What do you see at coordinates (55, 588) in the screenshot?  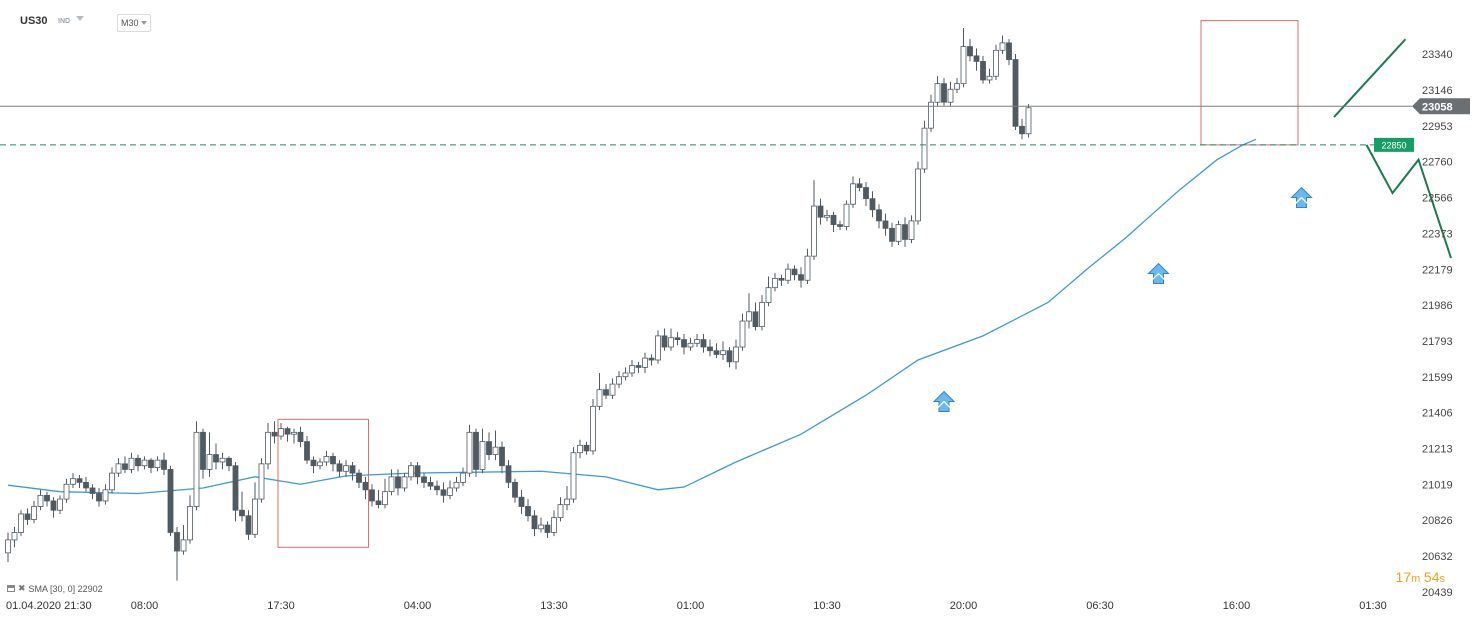 I see `sma-legend: ✖ SMA [30, 0] 22902` at bounding box center [55, 588].